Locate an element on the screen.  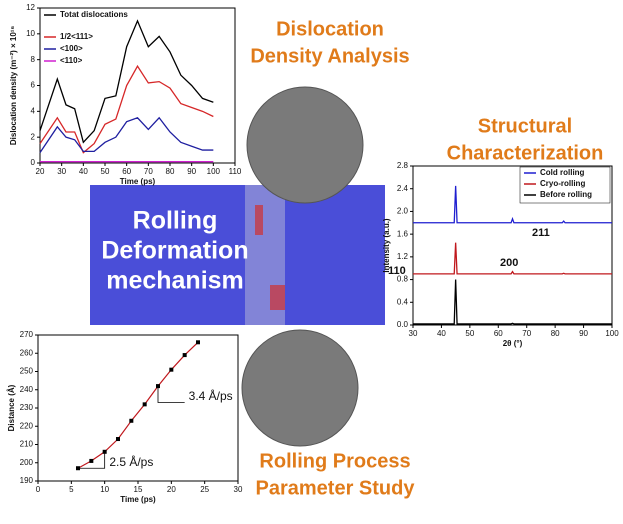
legend-box is located at coordinates (565, 185).